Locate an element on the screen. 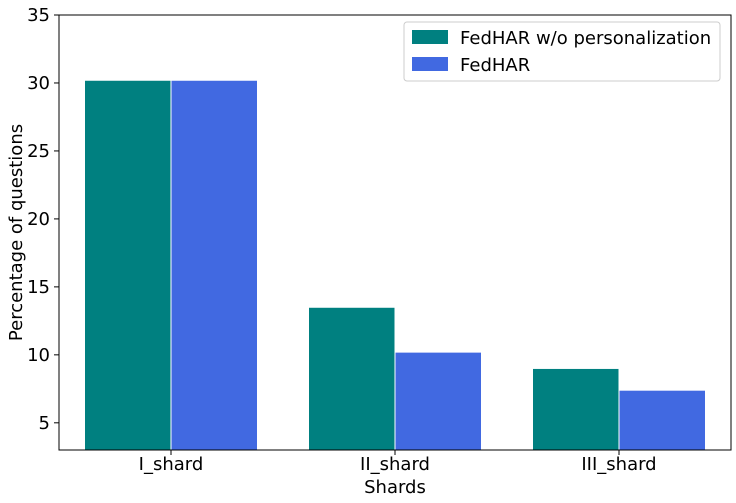 The image size is (736, 503). legend-box is located at coordinates (562, 51).